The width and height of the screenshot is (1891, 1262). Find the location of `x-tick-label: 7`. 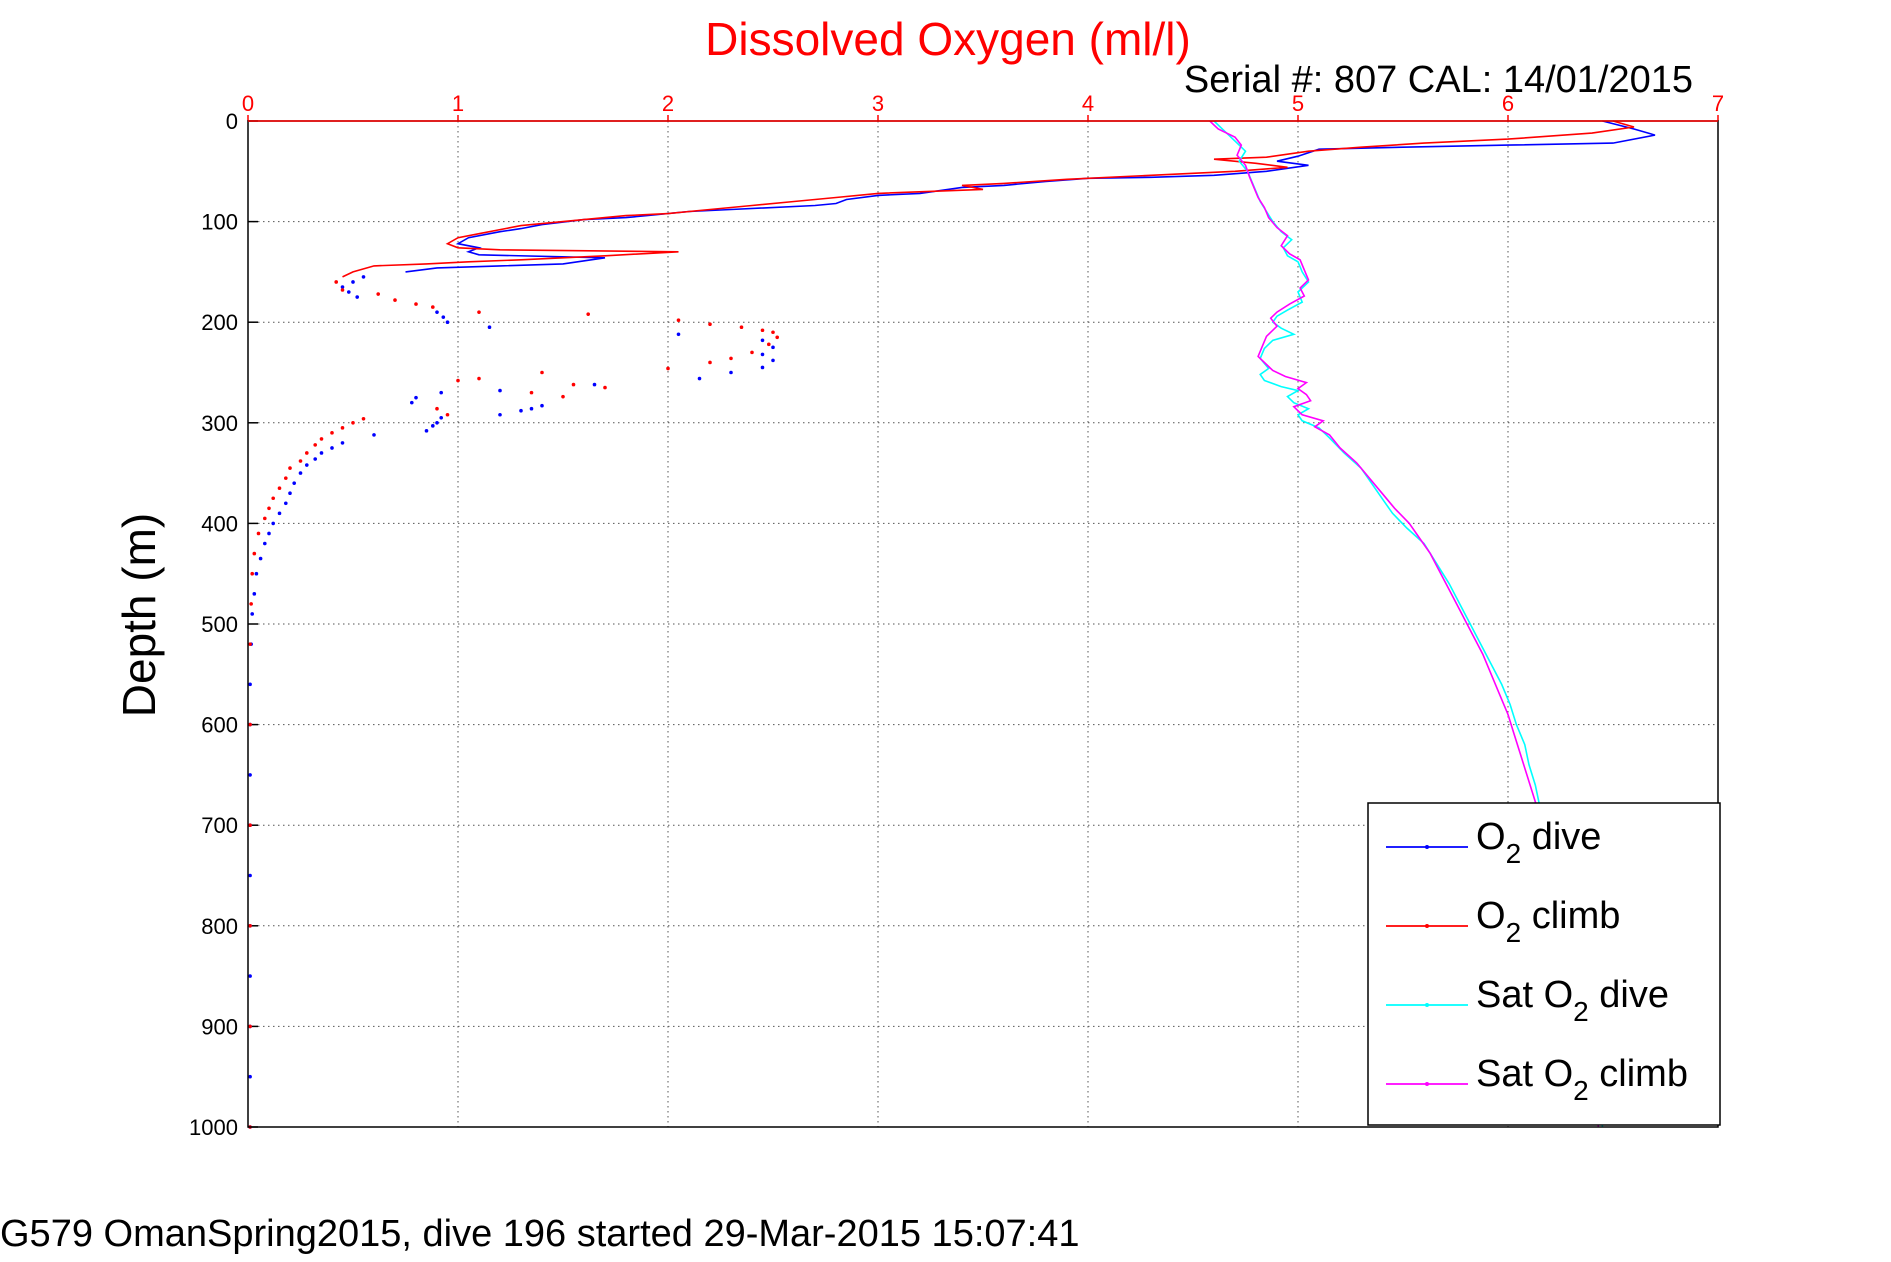

x-tick-label: 7 is located at coordinates (1718, 103).